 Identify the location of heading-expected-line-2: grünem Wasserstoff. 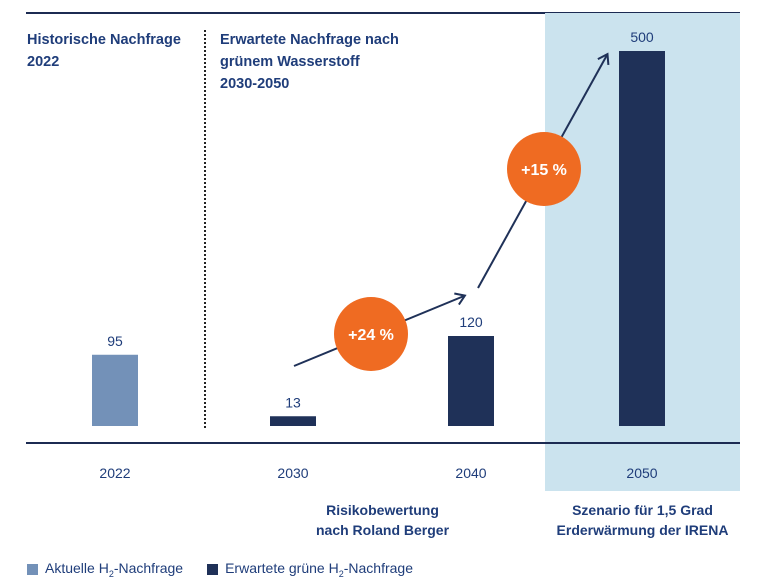
(290, 62).